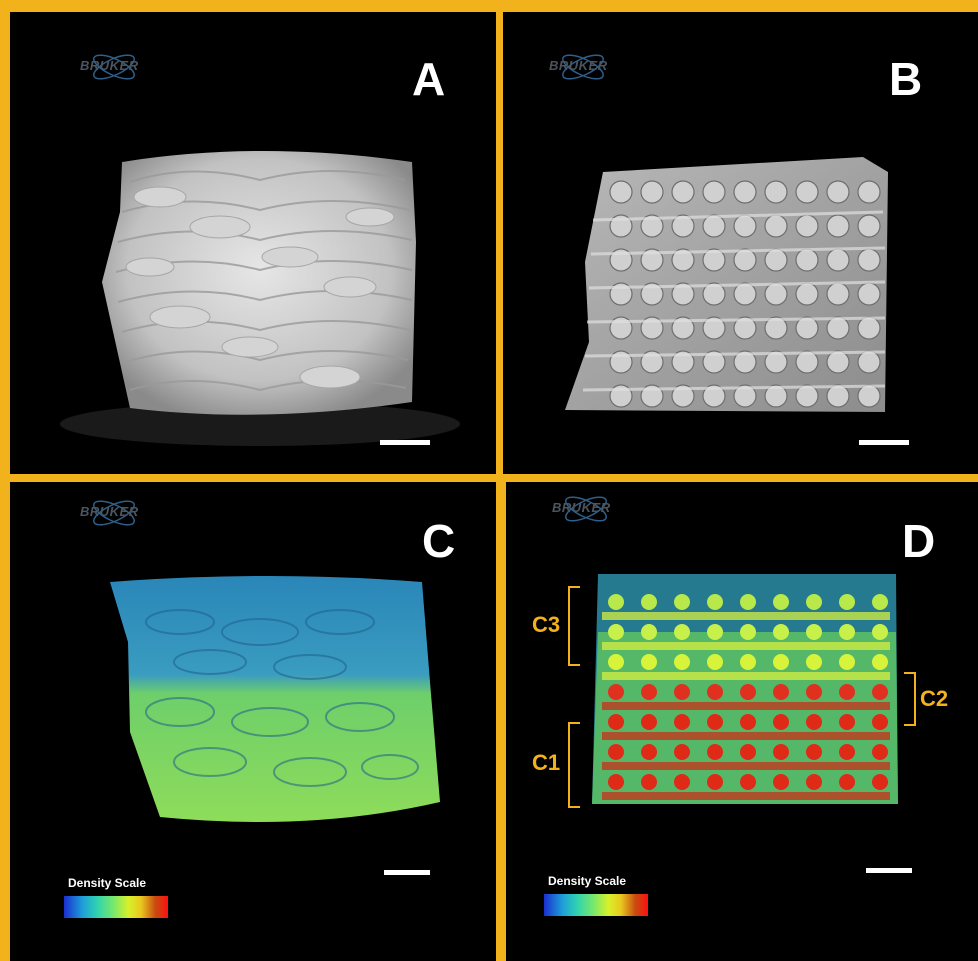 The width and height of the screenshot is (978, 961). Describe the element at coordinates (910, 699) in the screenshot. I see `bracket-c2` at that location.